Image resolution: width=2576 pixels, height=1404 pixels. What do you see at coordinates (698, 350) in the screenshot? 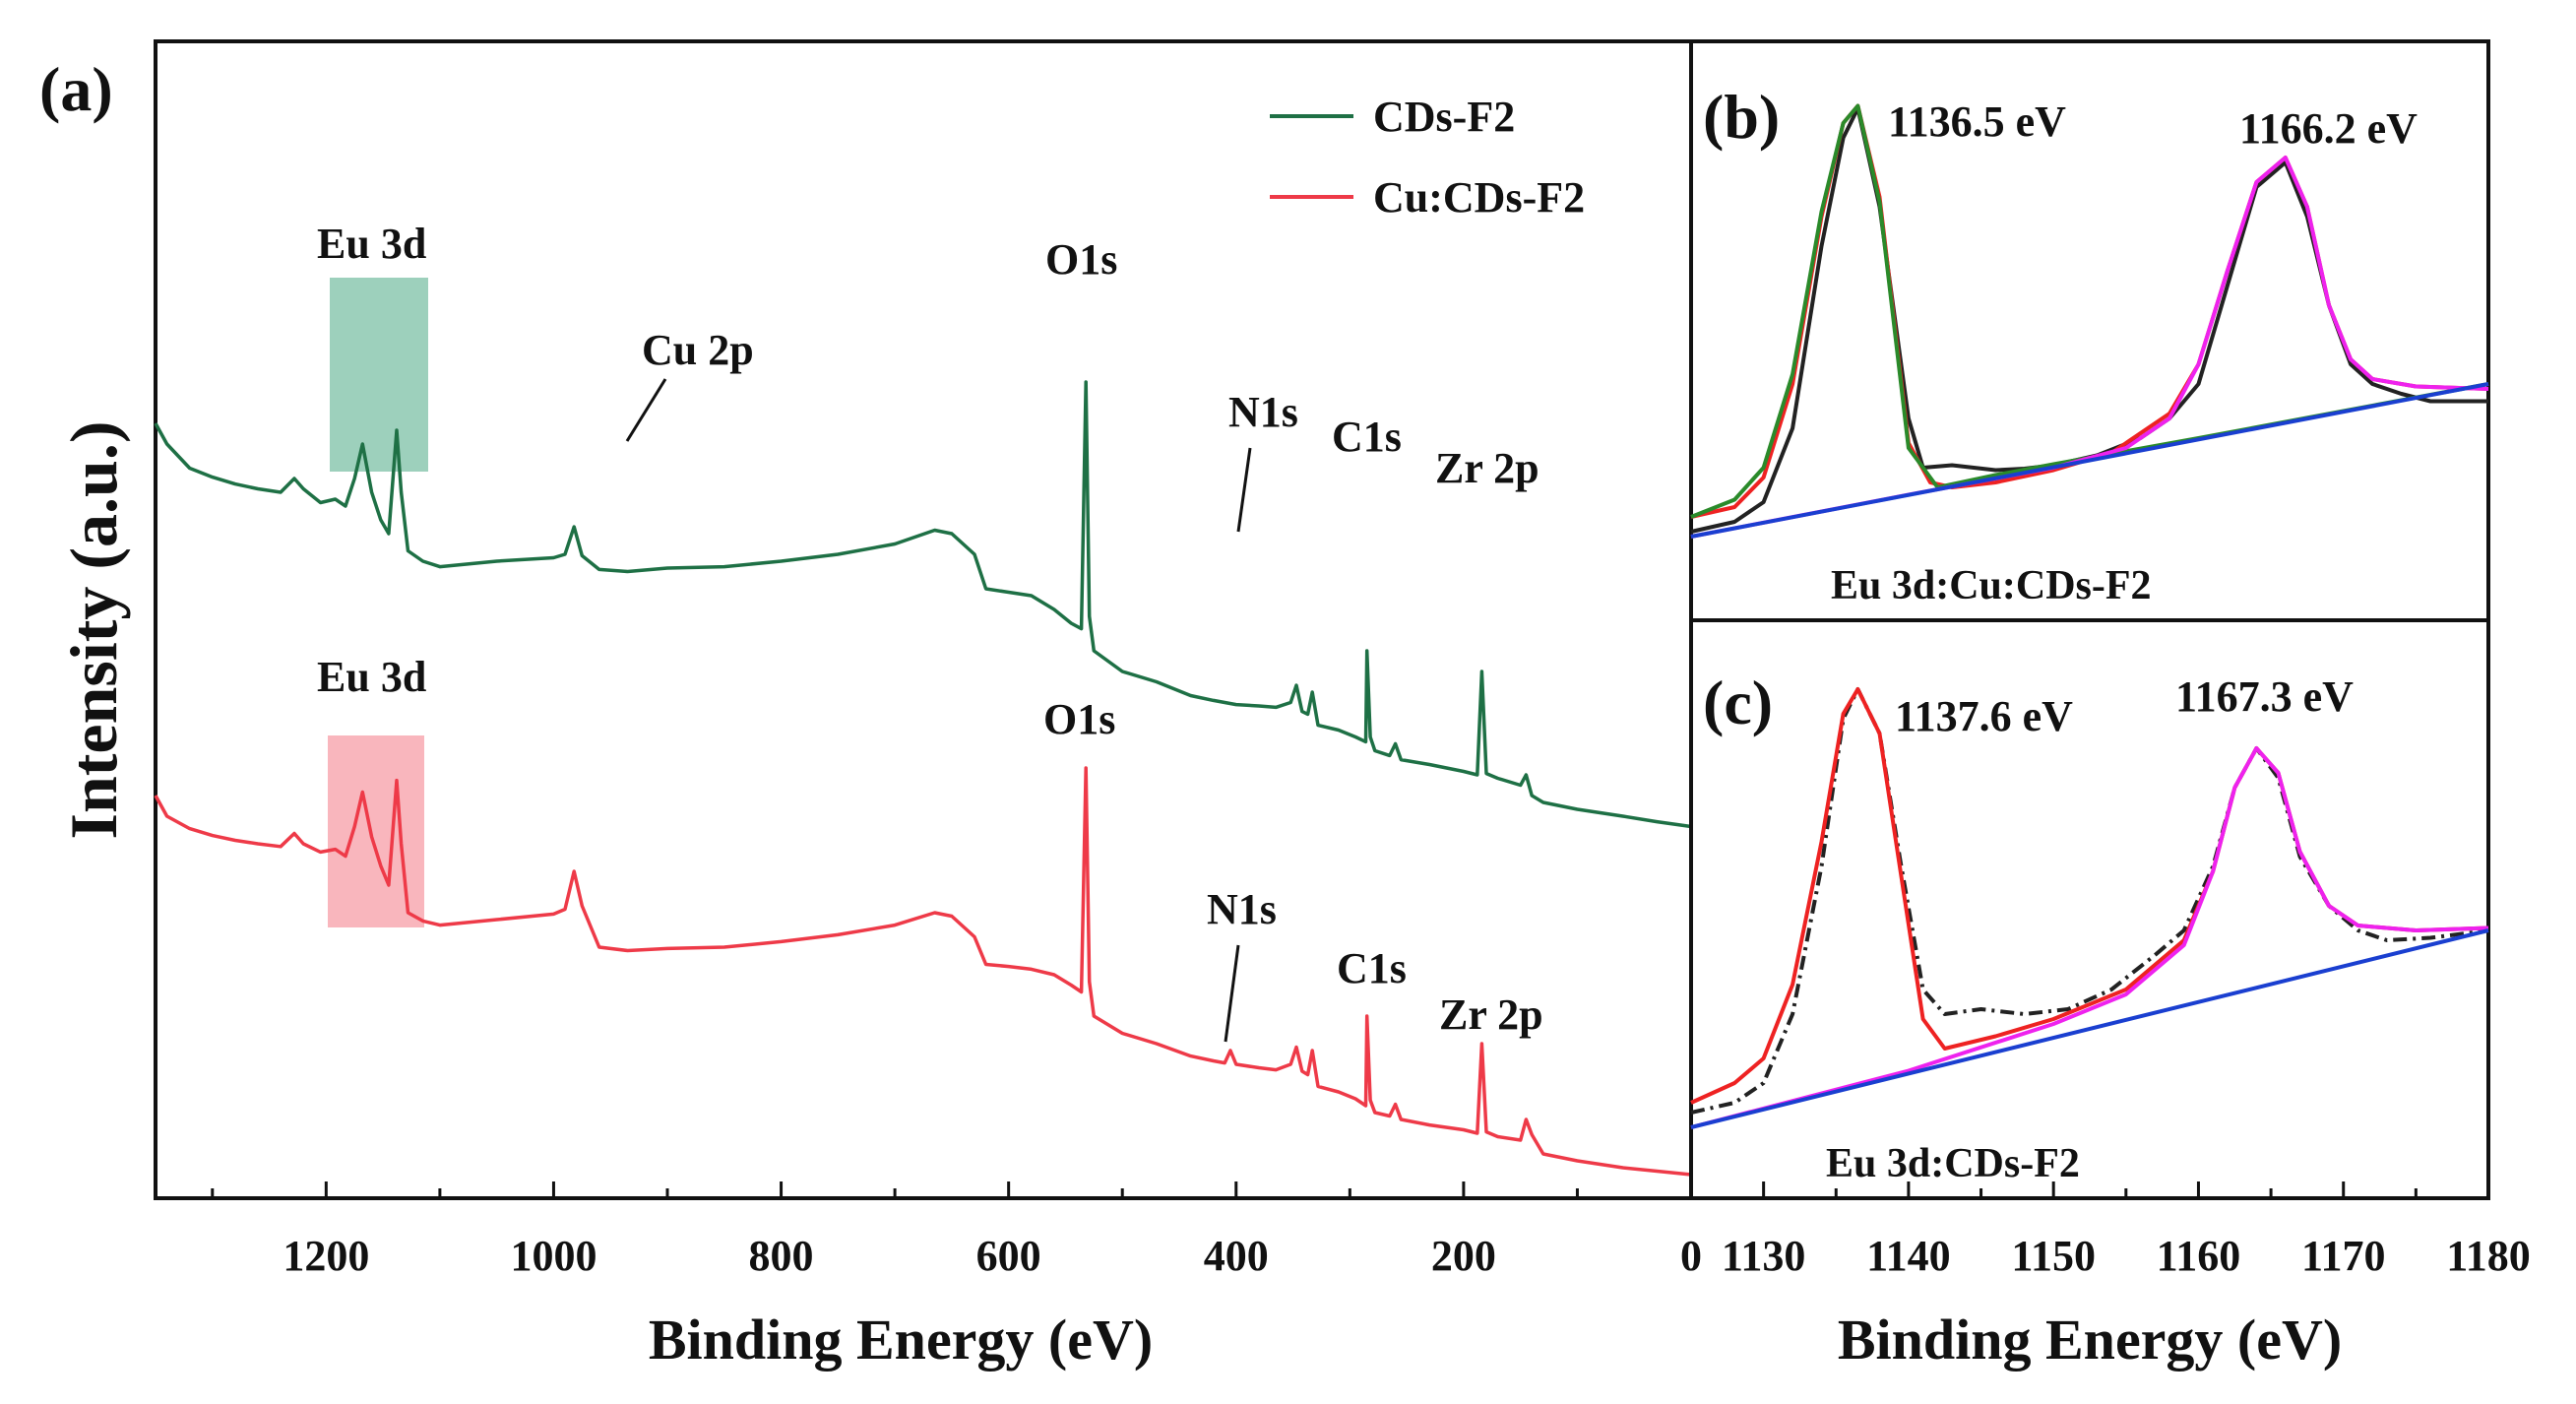
I see `annotation-cu2p: Cu 2p` at bounding box center [698, 350].